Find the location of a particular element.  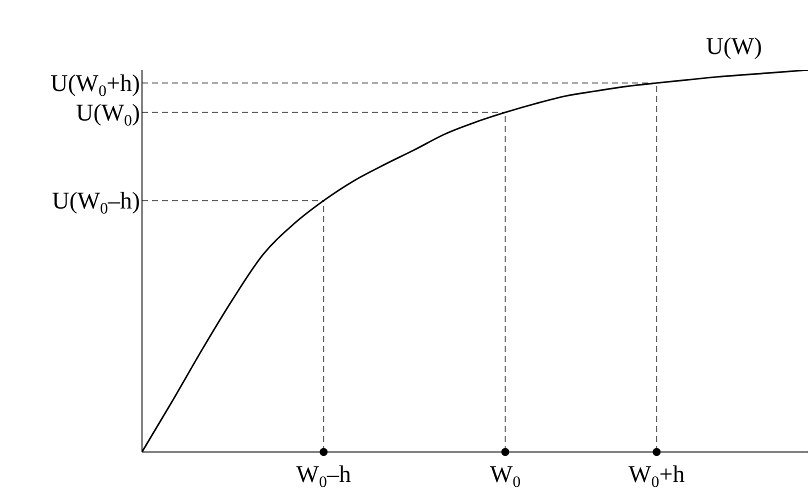

ref-line-label: U(W$_{0}$) is located at coordinates (108, 115).